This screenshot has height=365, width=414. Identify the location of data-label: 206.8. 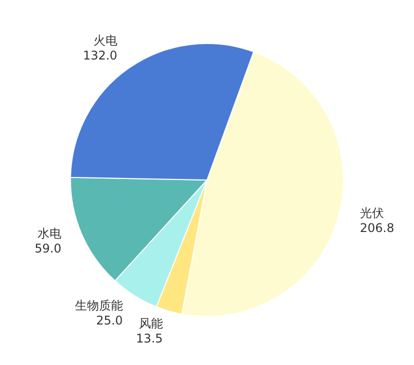
(377, 227).